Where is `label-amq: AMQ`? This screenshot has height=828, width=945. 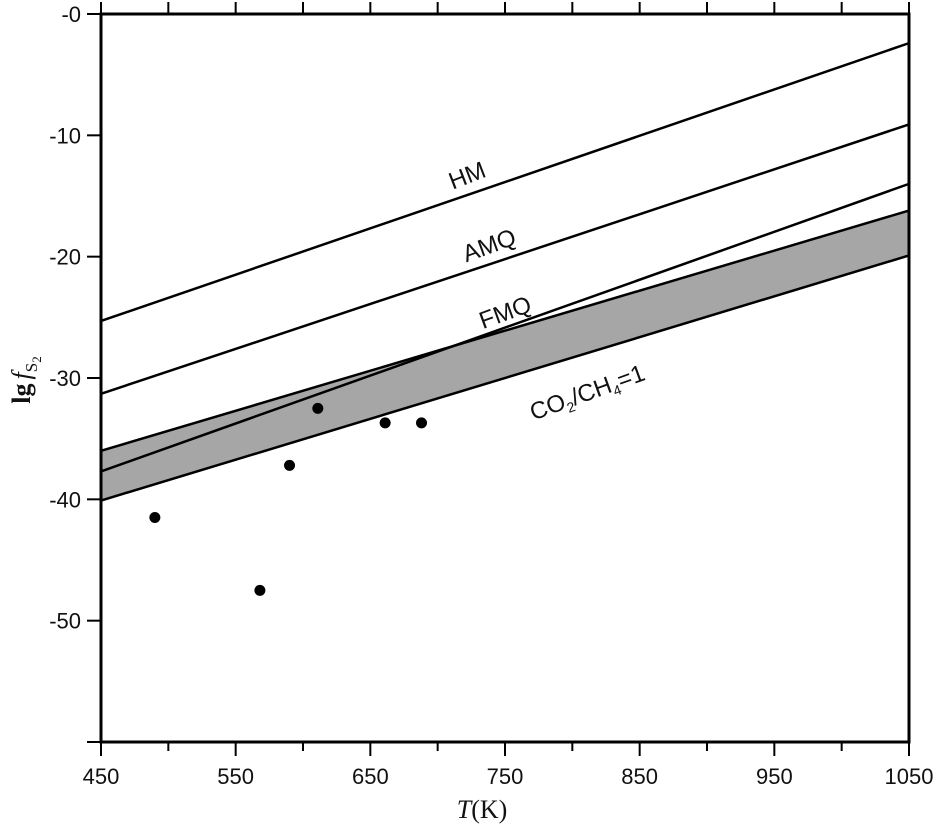 label-amq: AMQ is located at coordinates (489, 246).